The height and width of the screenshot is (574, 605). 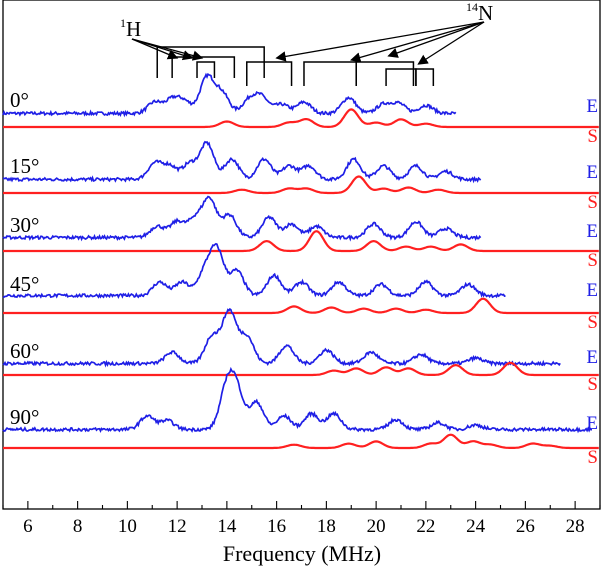 What do you see at coordinates (78, 526) in the screenshot?
I see `x-tick-label: 8` at bounding box center [78, 526].